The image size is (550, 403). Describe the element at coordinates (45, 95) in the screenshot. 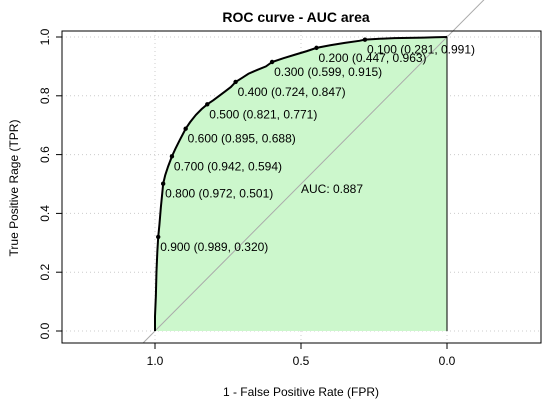

I see `y-tick-label-4: 0.8` at that location.